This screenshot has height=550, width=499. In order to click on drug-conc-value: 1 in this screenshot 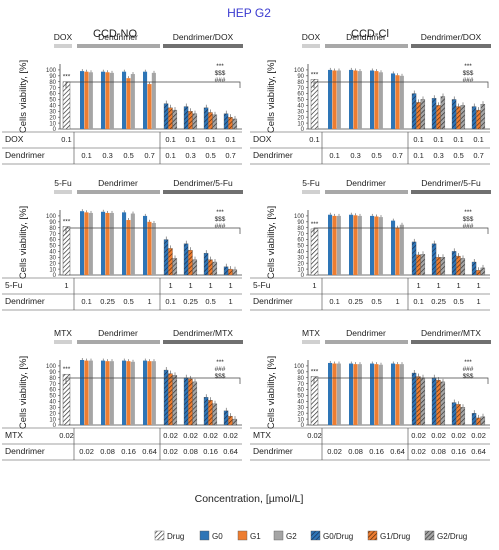, I will do `click(314, 285)`.